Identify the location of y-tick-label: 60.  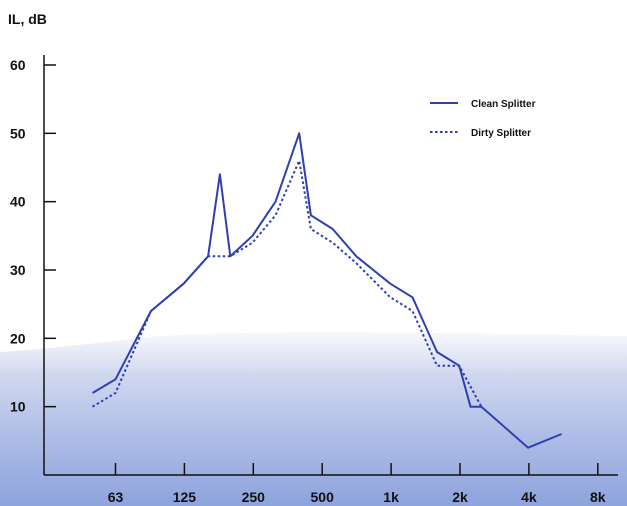
(18, 65).